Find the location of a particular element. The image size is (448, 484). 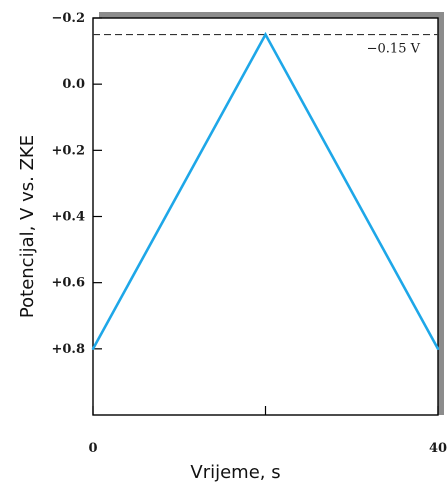

frame-shadow-top is located at coordinates (271, 16).